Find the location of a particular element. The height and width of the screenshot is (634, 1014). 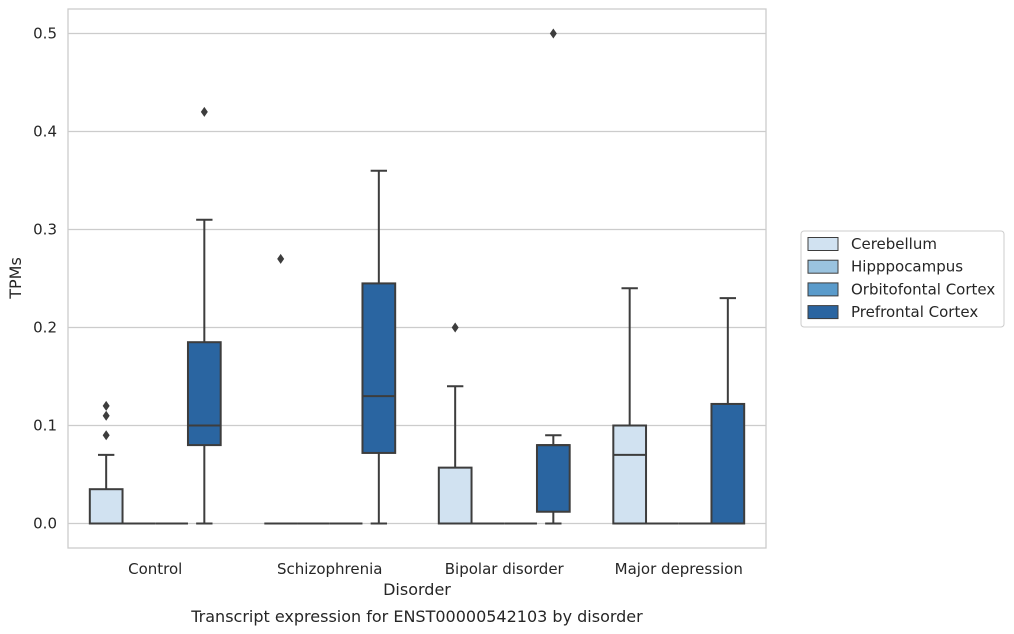

y-tick-label: 0.2 is located at coordinates (45, 328).